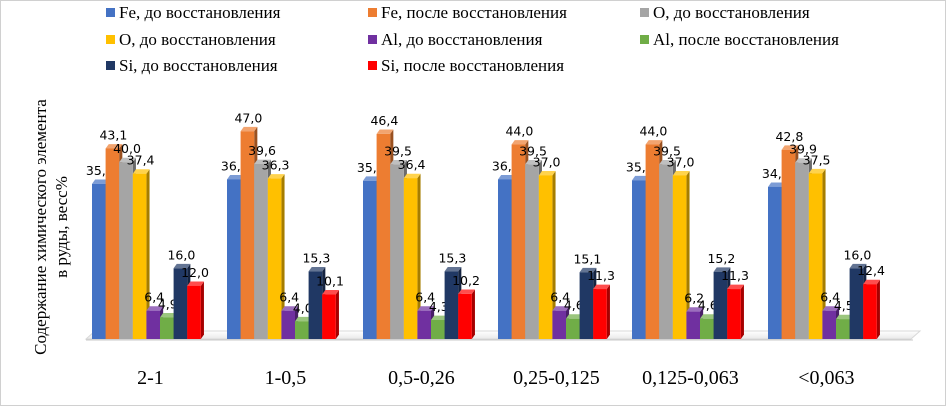 This screenshot has height=406, width=946. Describe the element at coordinates (452, 257) in the screenshot. I see `data-label: 15,3` at that location.